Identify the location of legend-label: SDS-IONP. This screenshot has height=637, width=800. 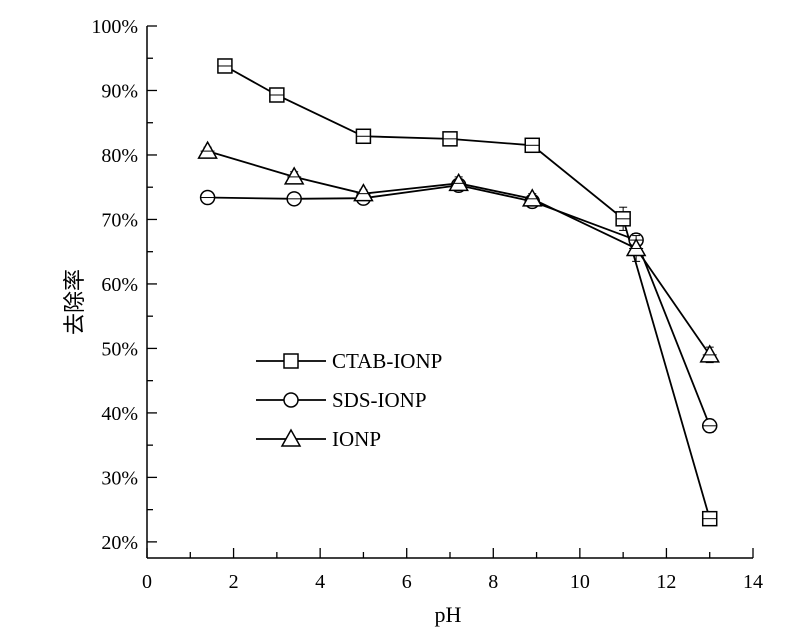
(379, 400).